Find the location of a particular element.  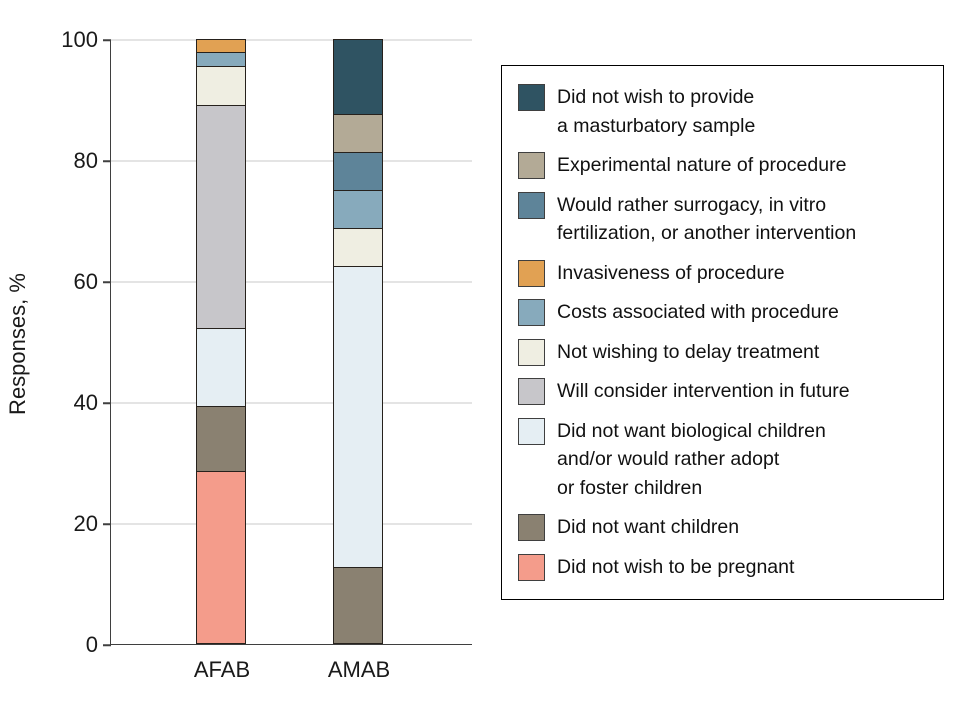

category-label-amab: AMAB is located at coordinates (359, 669).